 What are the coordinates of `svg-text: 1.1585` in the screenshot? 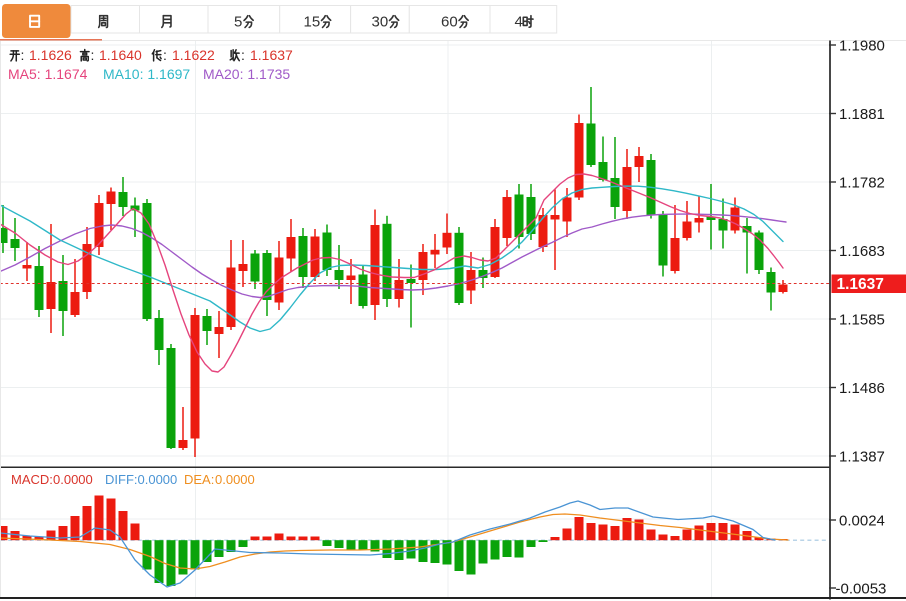 It's located at (862, 320).